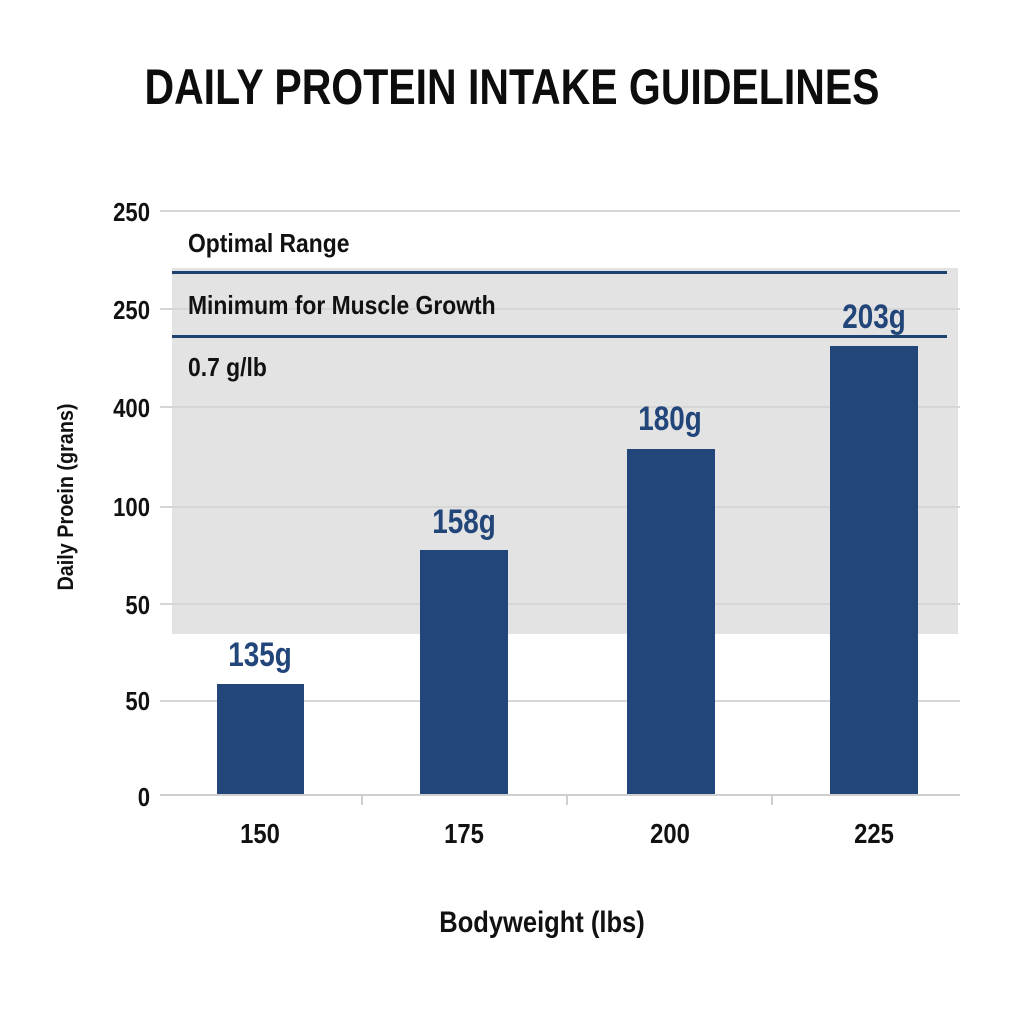 The width and height of the screenshot is (1024, 1024). Describe the element at coordinates (342, 305) in the screenshot. I see `minimum-growth-label: Minimum for Muscle Growth` at that location.